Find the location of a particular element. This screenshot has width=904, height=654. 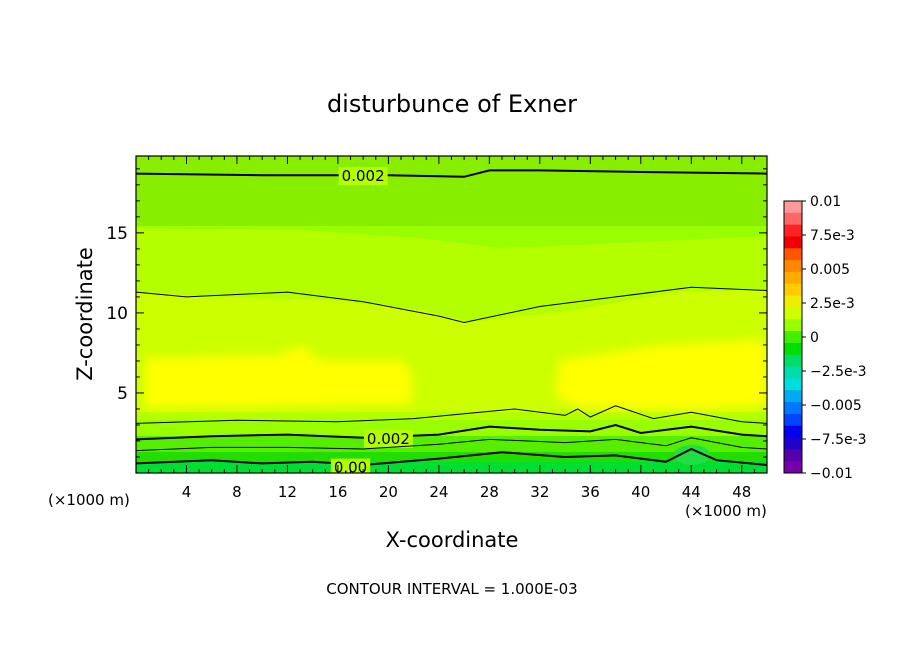

x-tick-label: 20 is located at coordinates (388, 492).